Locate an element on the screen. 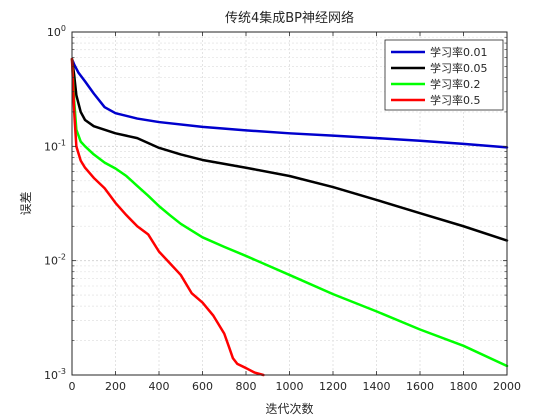  legend-label-2: 学习率0.05 is located at coordinates (459, 68).